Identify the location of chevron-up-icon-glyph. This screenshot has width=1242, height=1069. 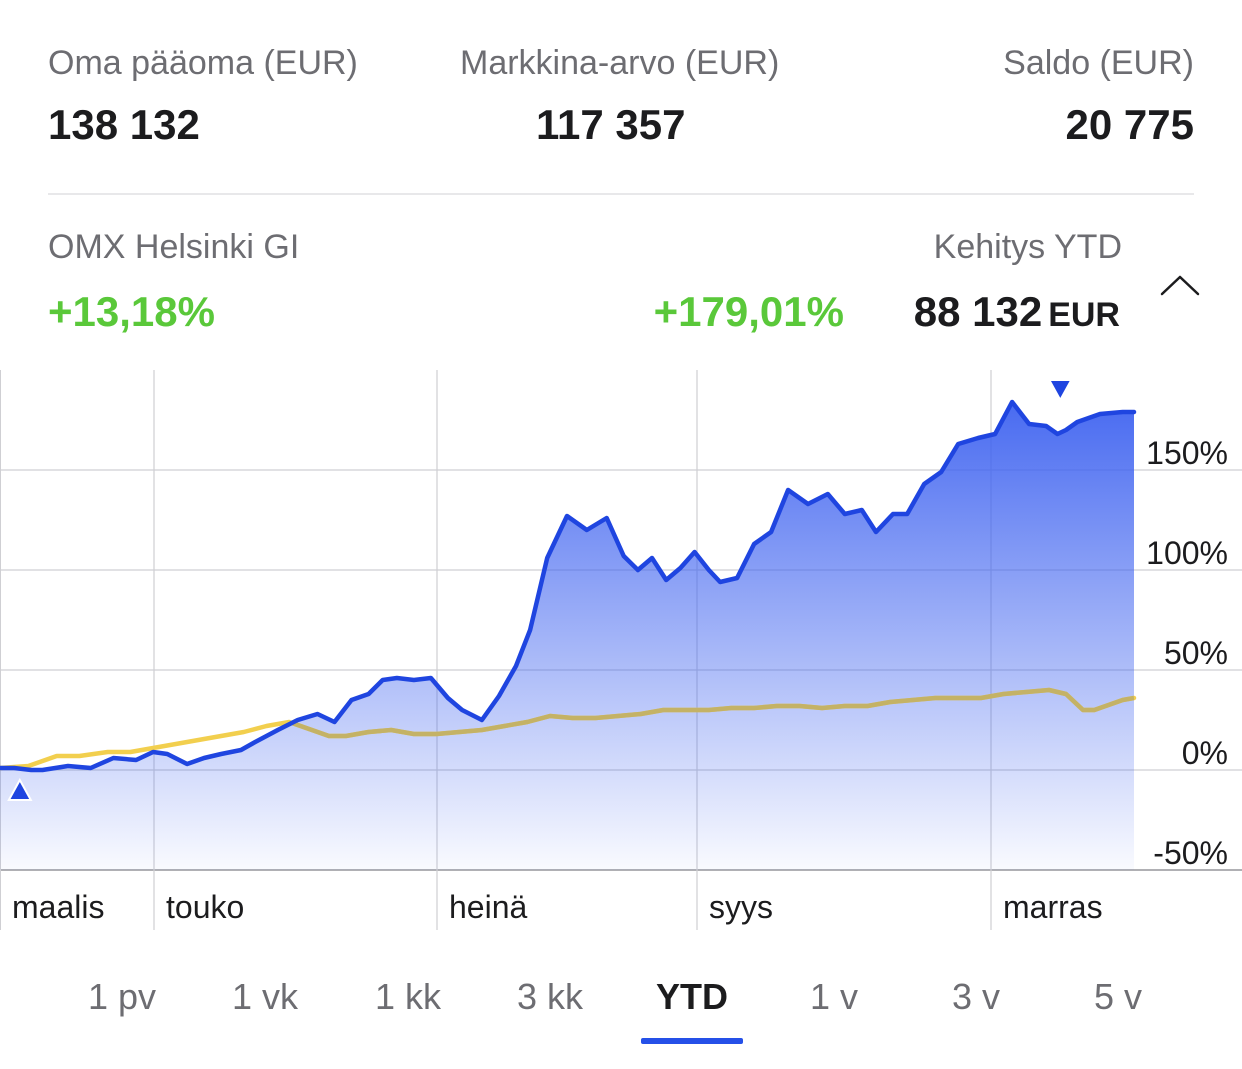
(1180, 285).